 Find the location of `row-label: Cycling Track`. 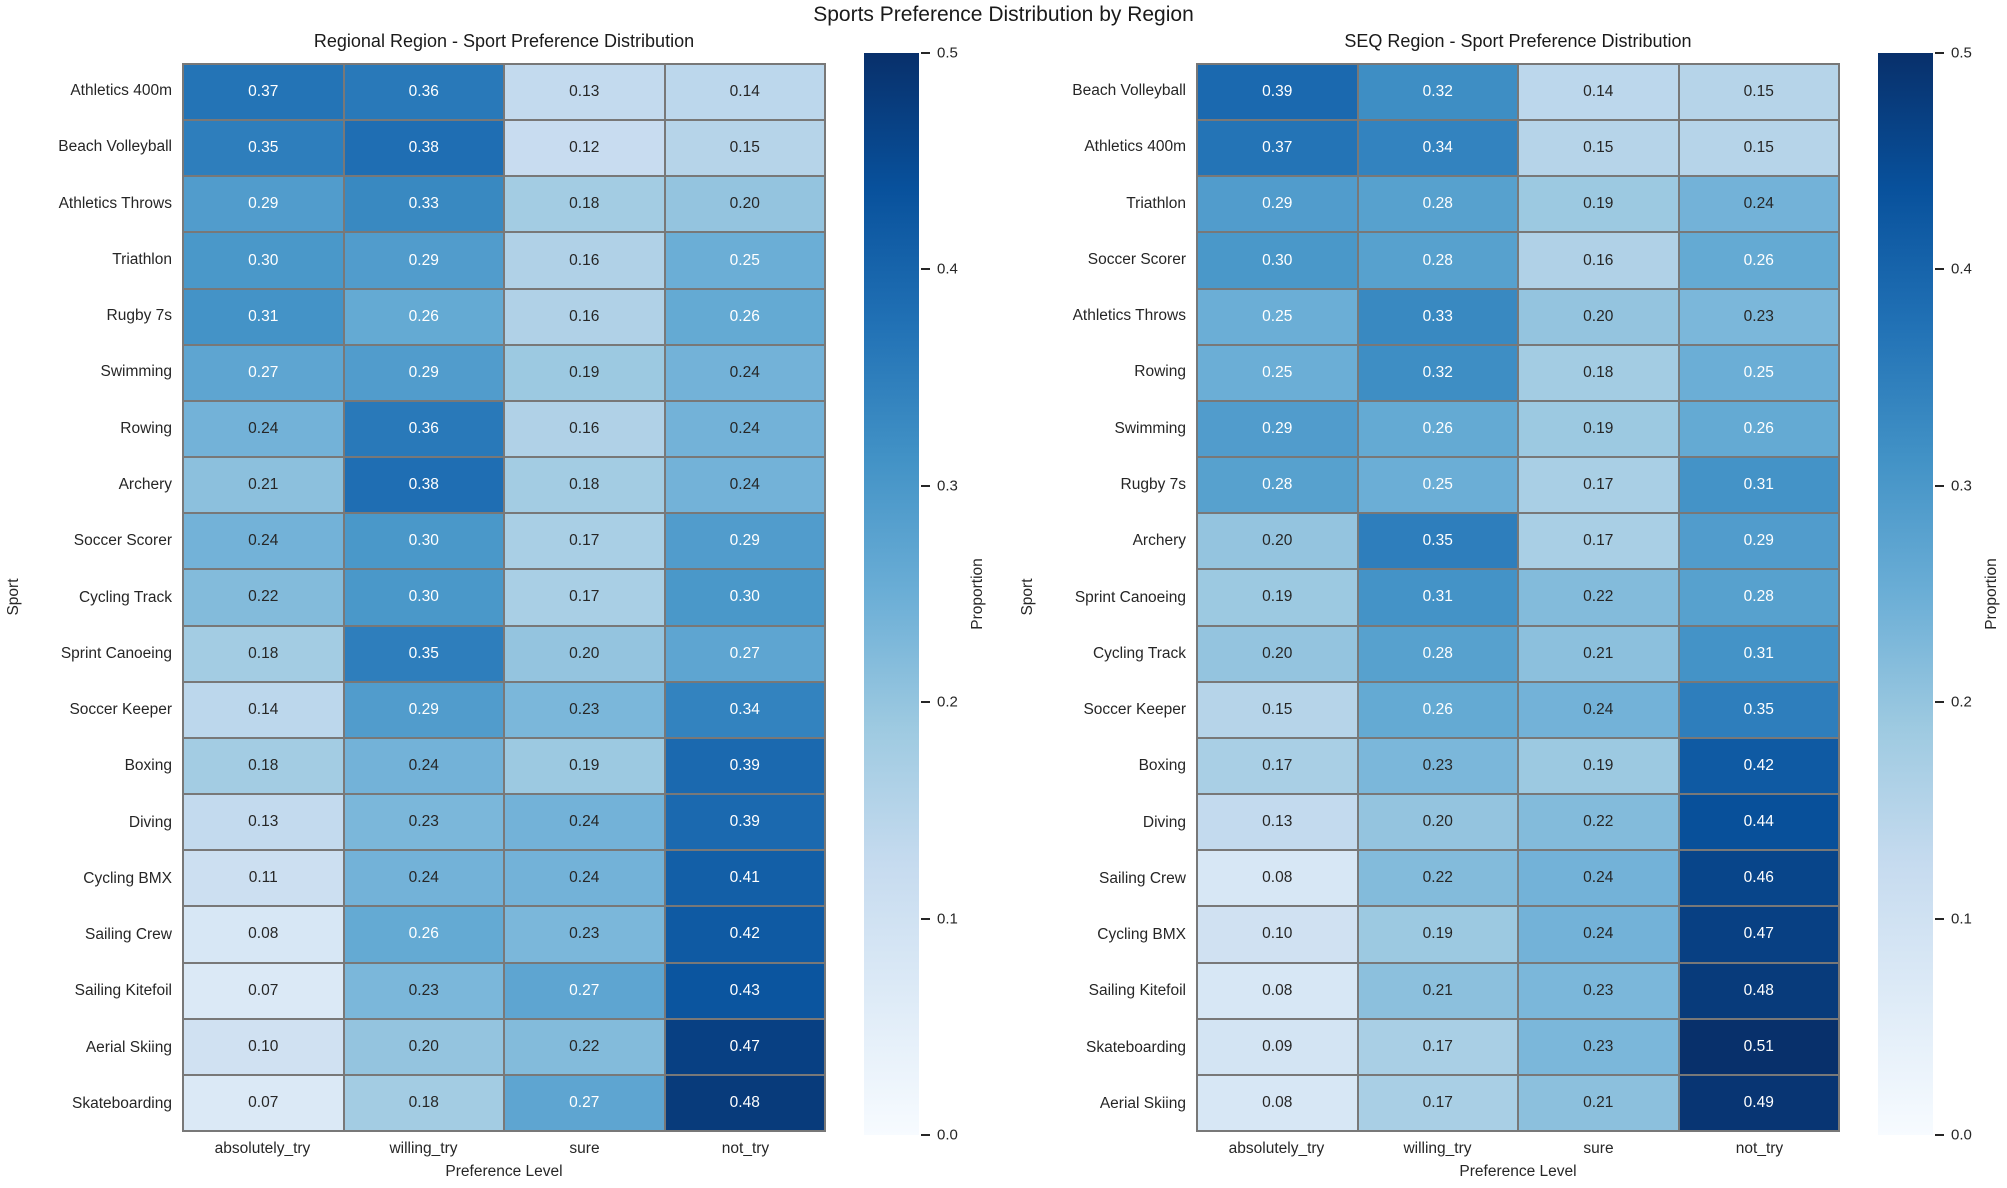

row-label: Cycling Track is located at coordinates (125, 597).